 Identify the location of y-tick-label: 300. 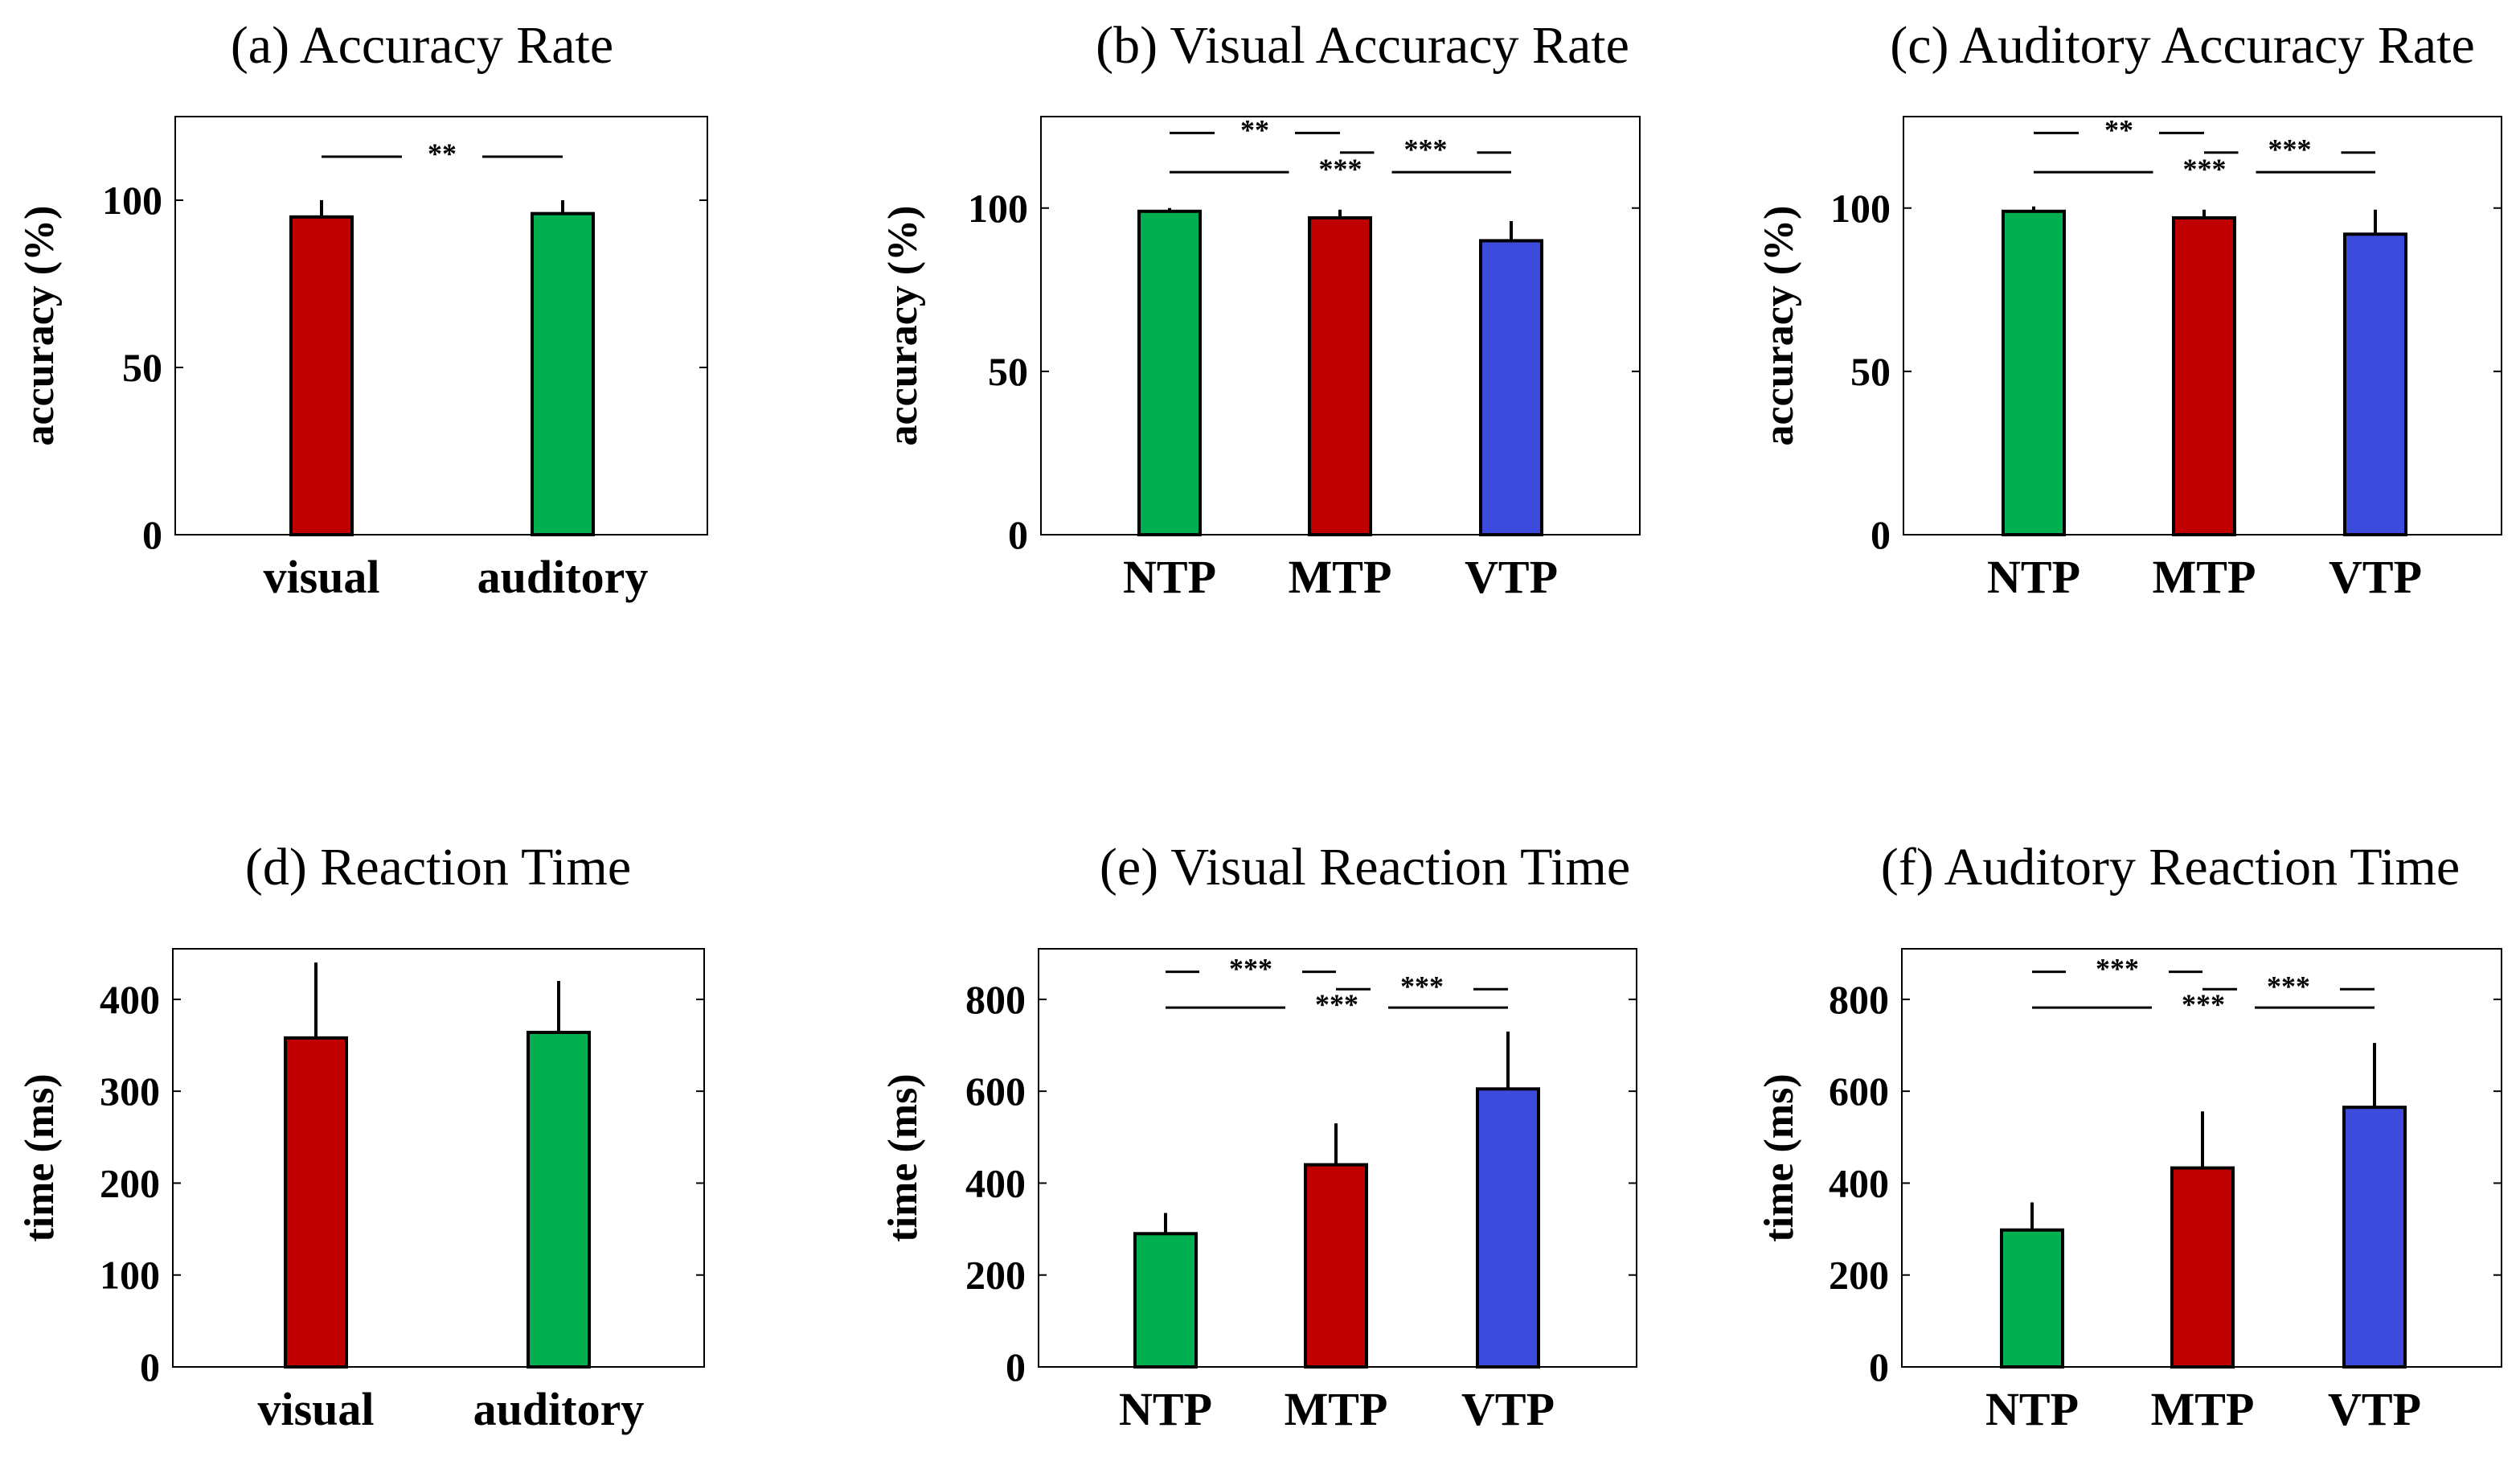
(130, 1091).